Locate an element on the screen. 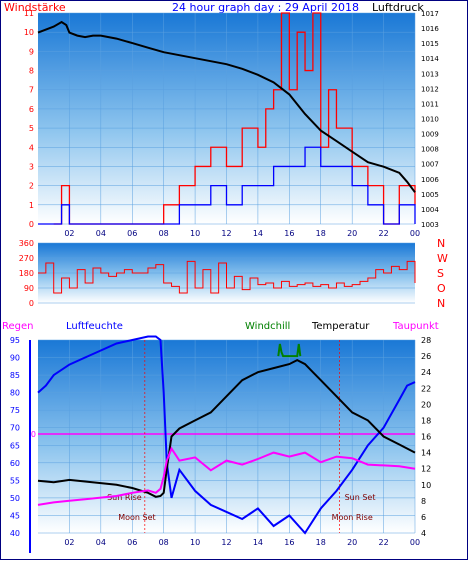 This screenshot has height=562, width=470. temperature-tick-label: 10 is located at coordinates (426, 485).